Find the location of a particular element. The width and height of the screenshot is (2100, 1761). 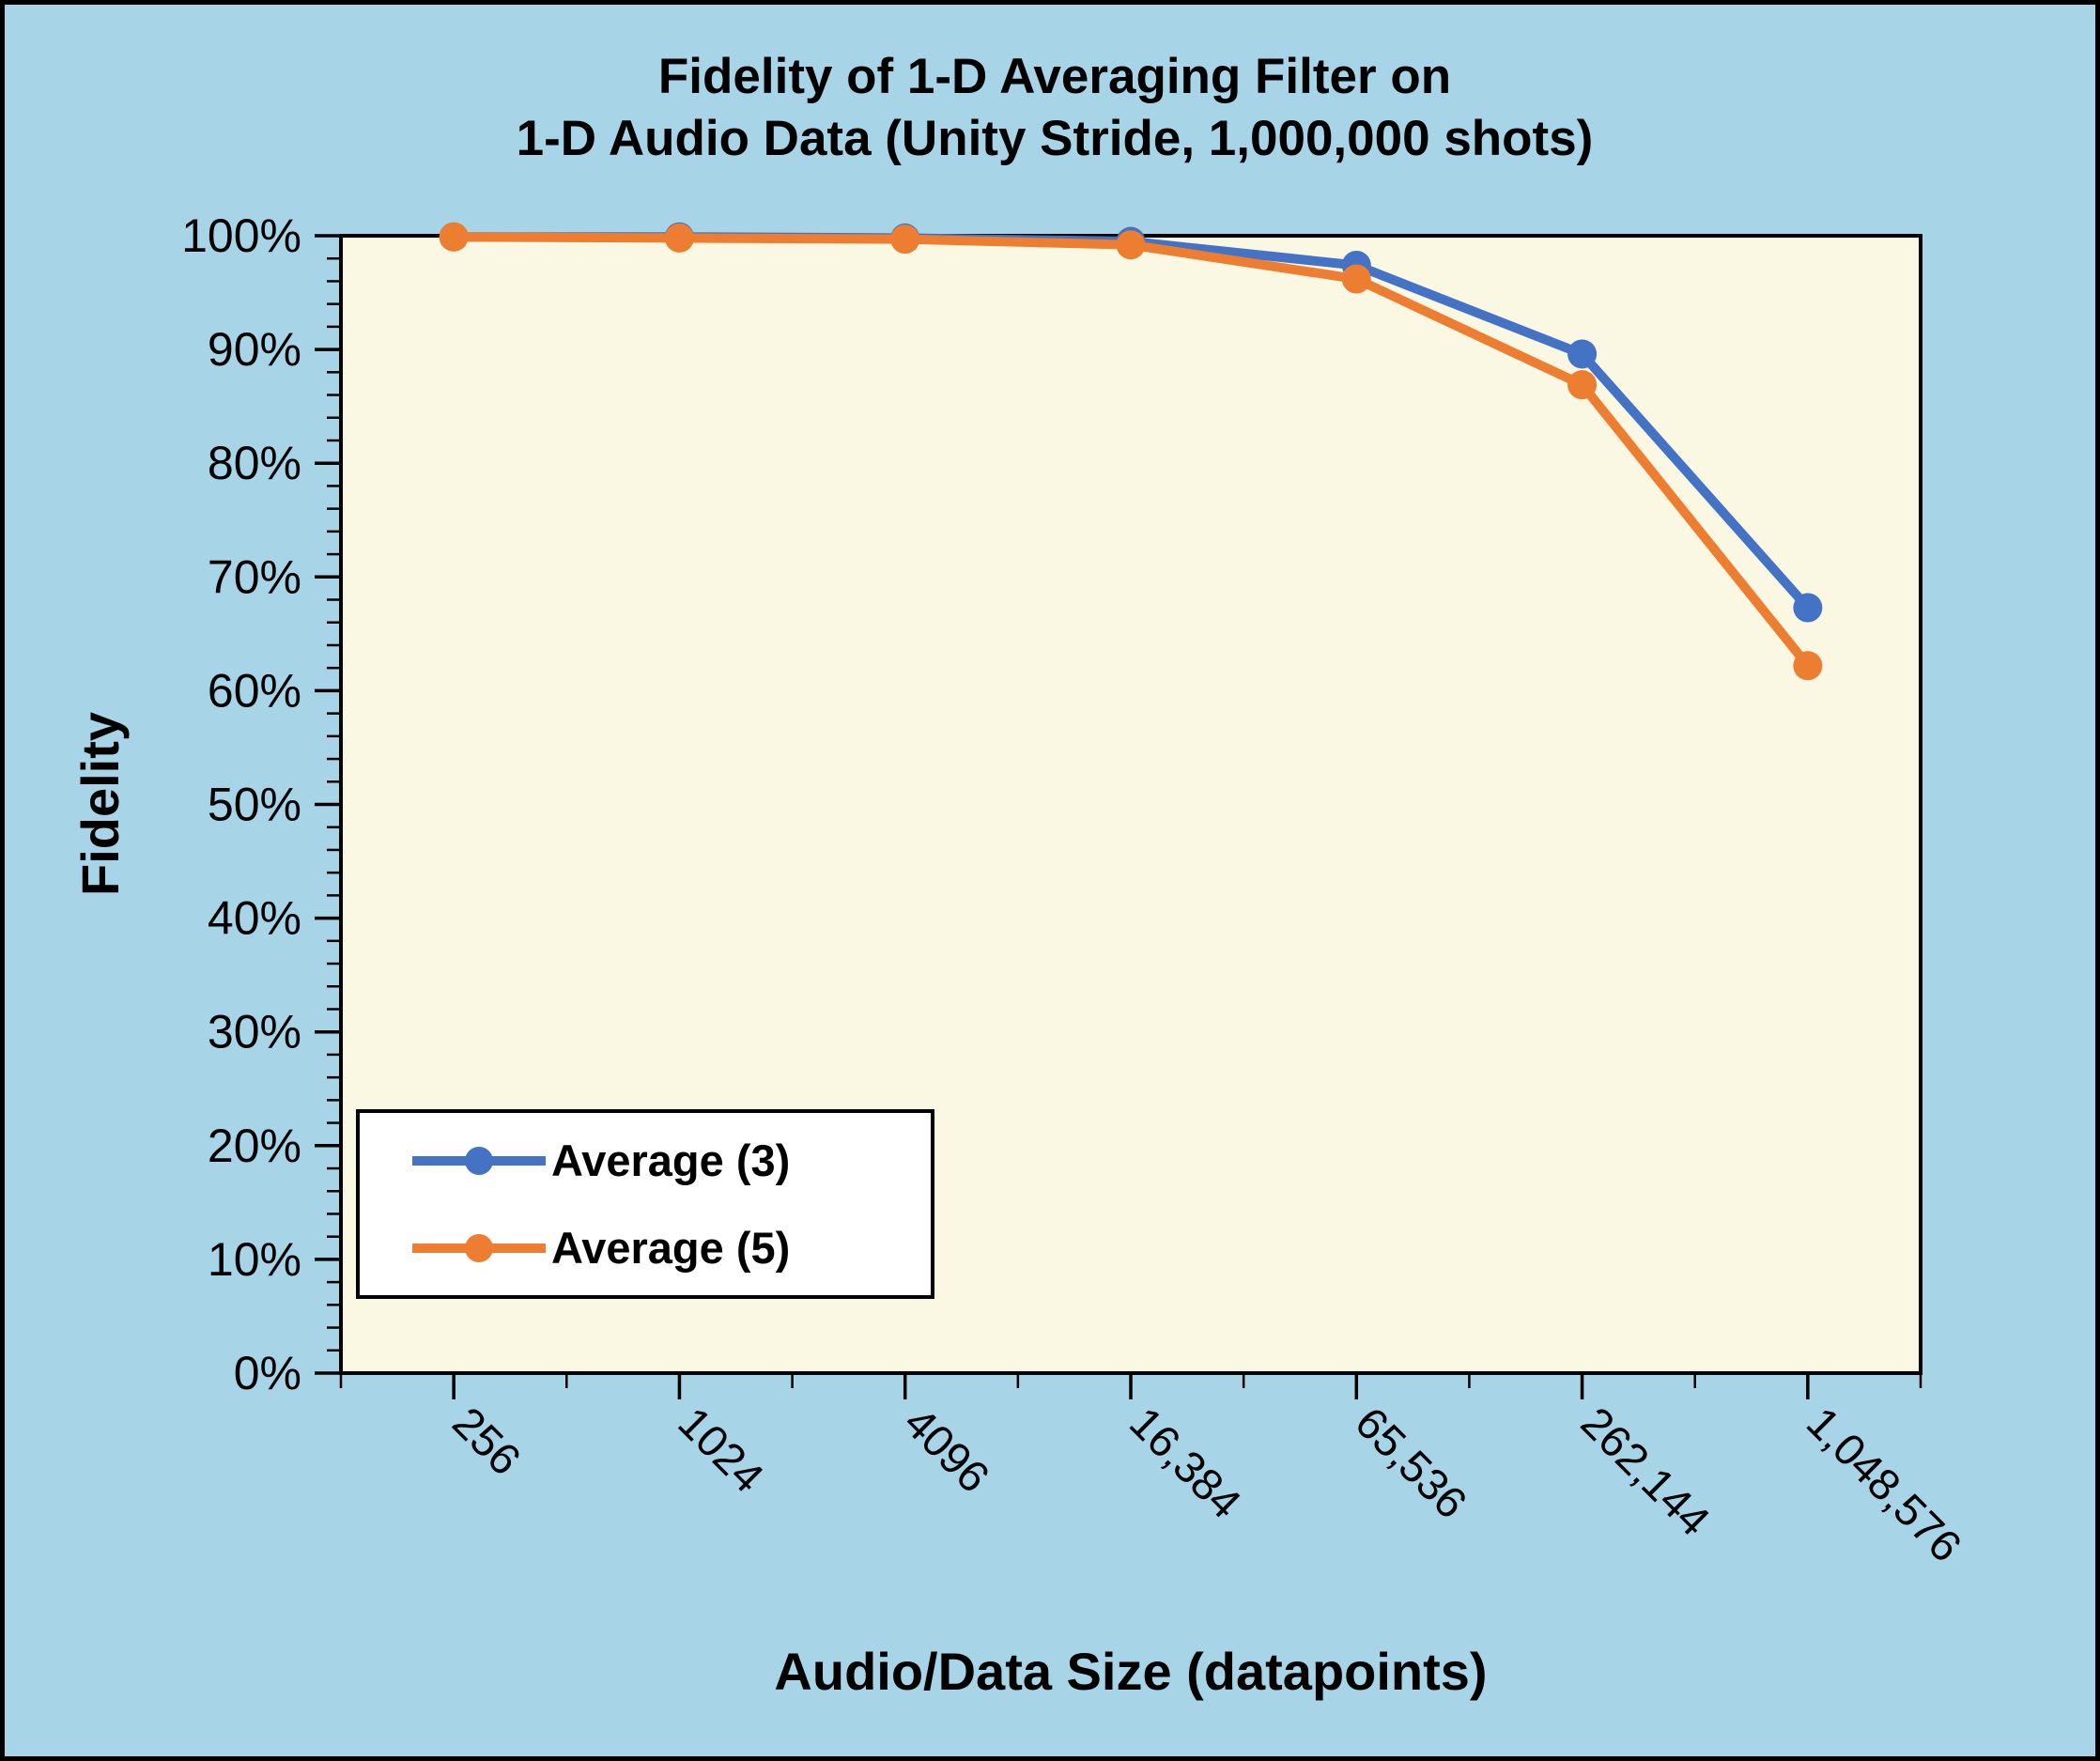

y-tick-label: 60% is located at coordinates (255, 690).